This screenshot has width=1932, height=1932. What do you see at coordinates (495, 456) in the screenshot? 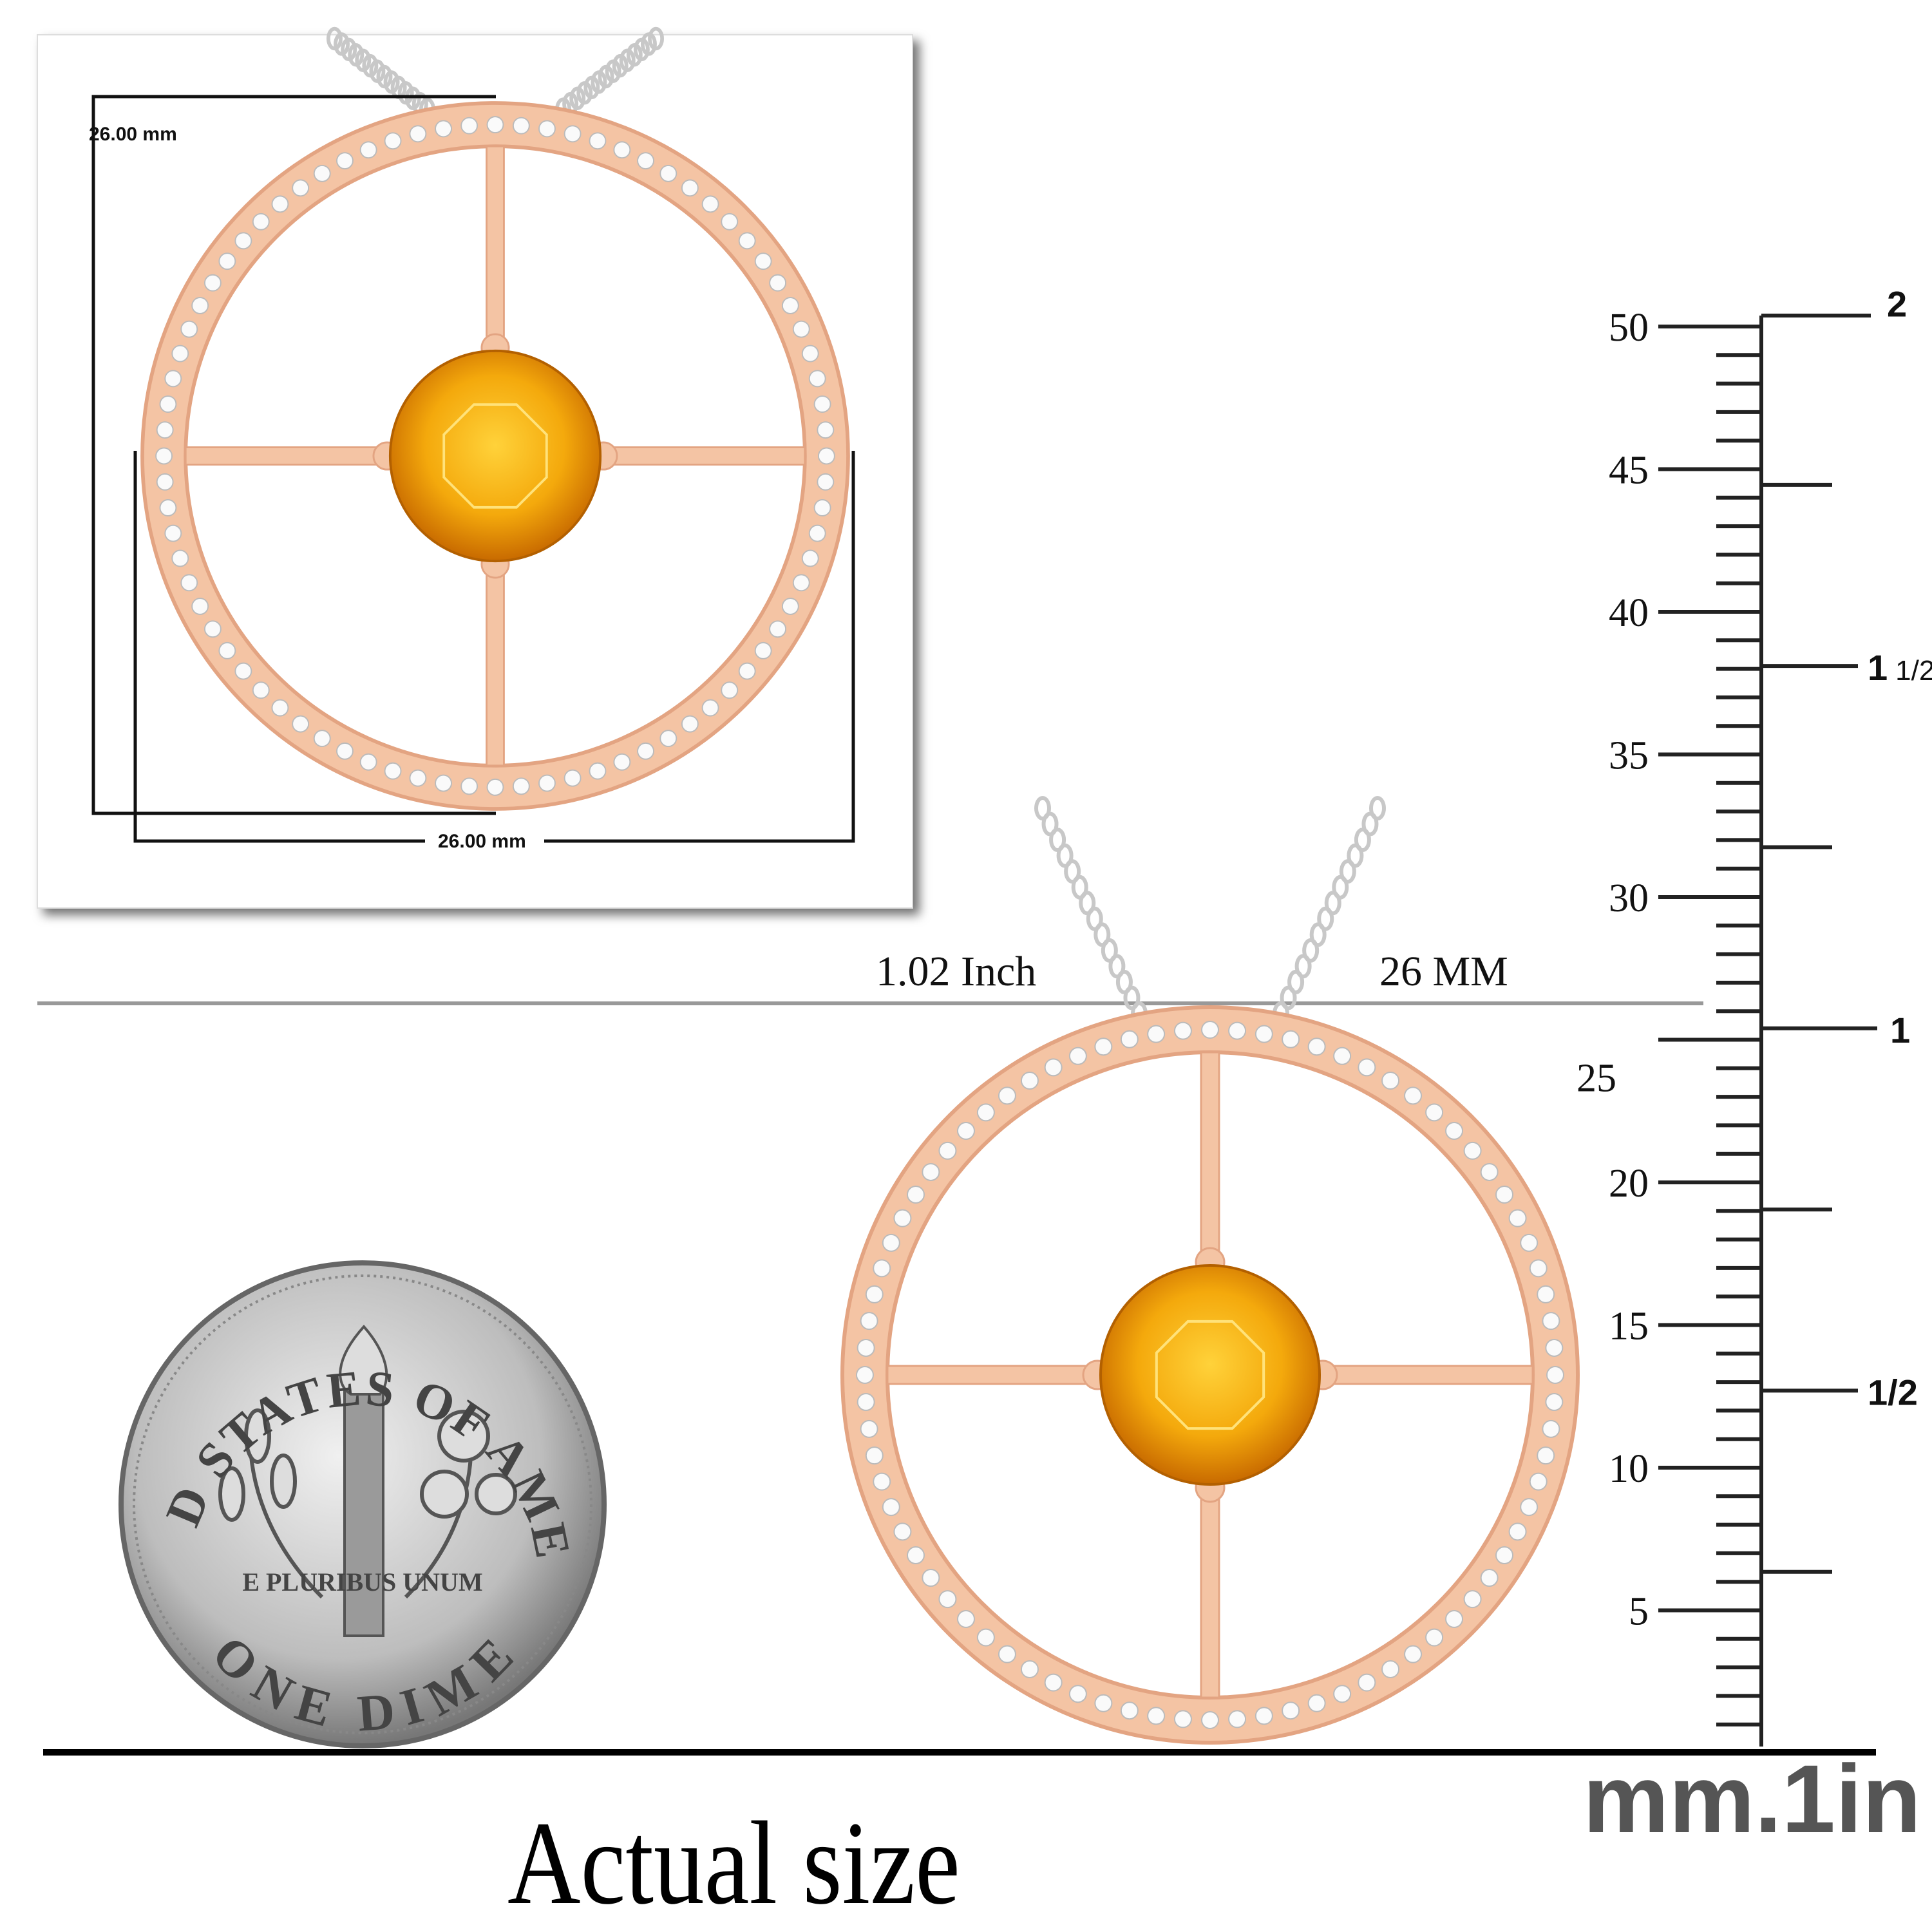
I see `gem-facet` at bounding box center [495, 456].